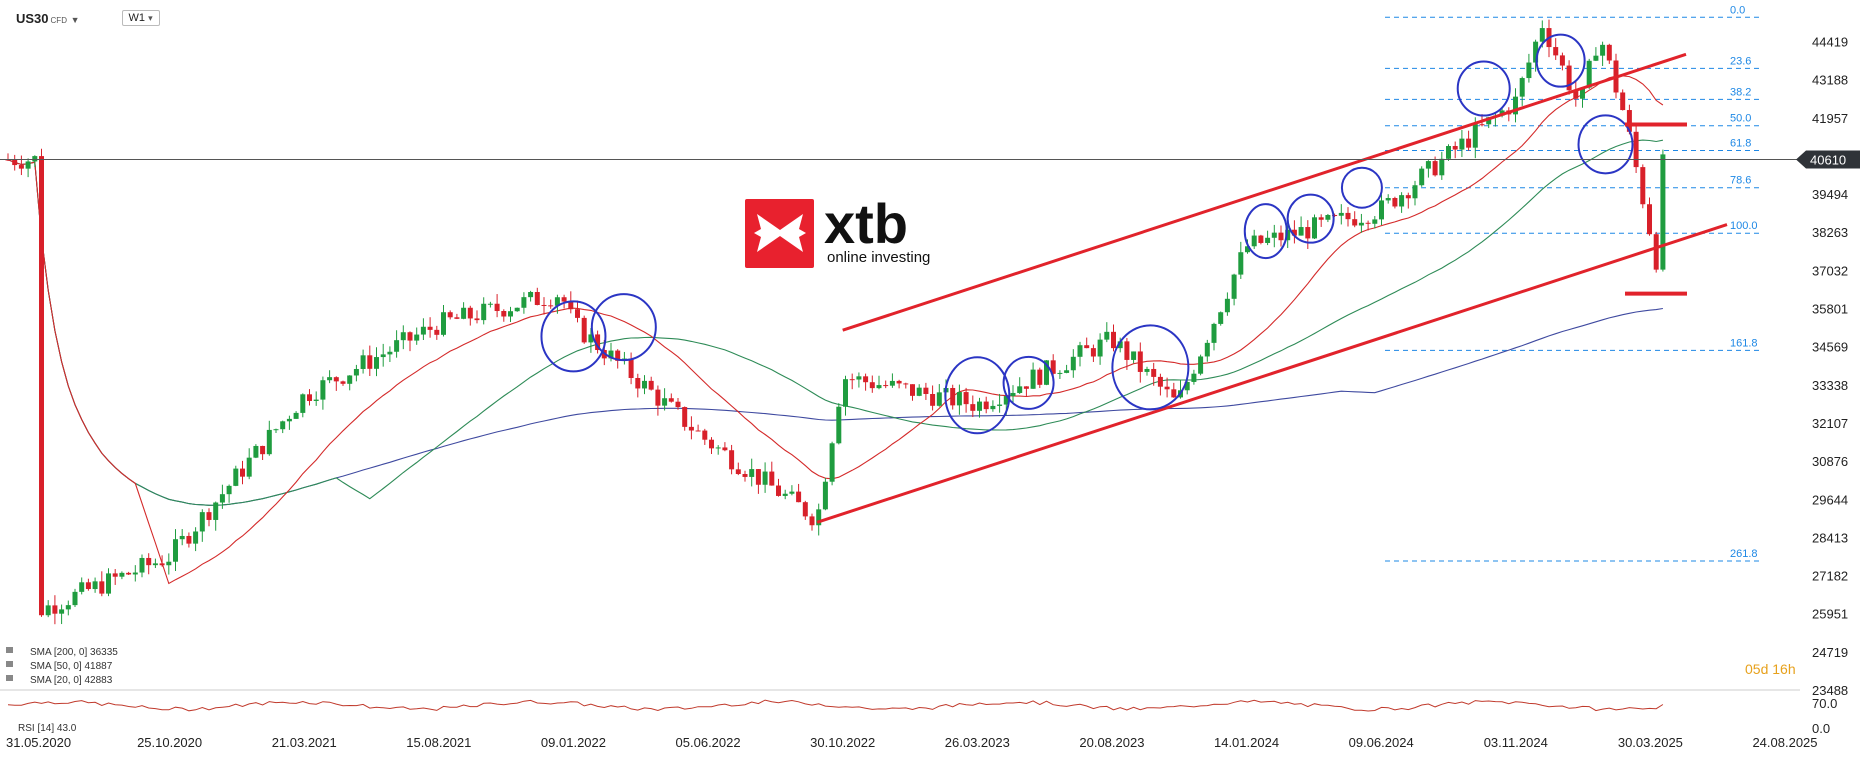 The image size is (1866, 759). What do you see at coordinates (1830, 118) in the screenshot?
I see `price-tick-label: 41957` at bounding box center [1830, 118].